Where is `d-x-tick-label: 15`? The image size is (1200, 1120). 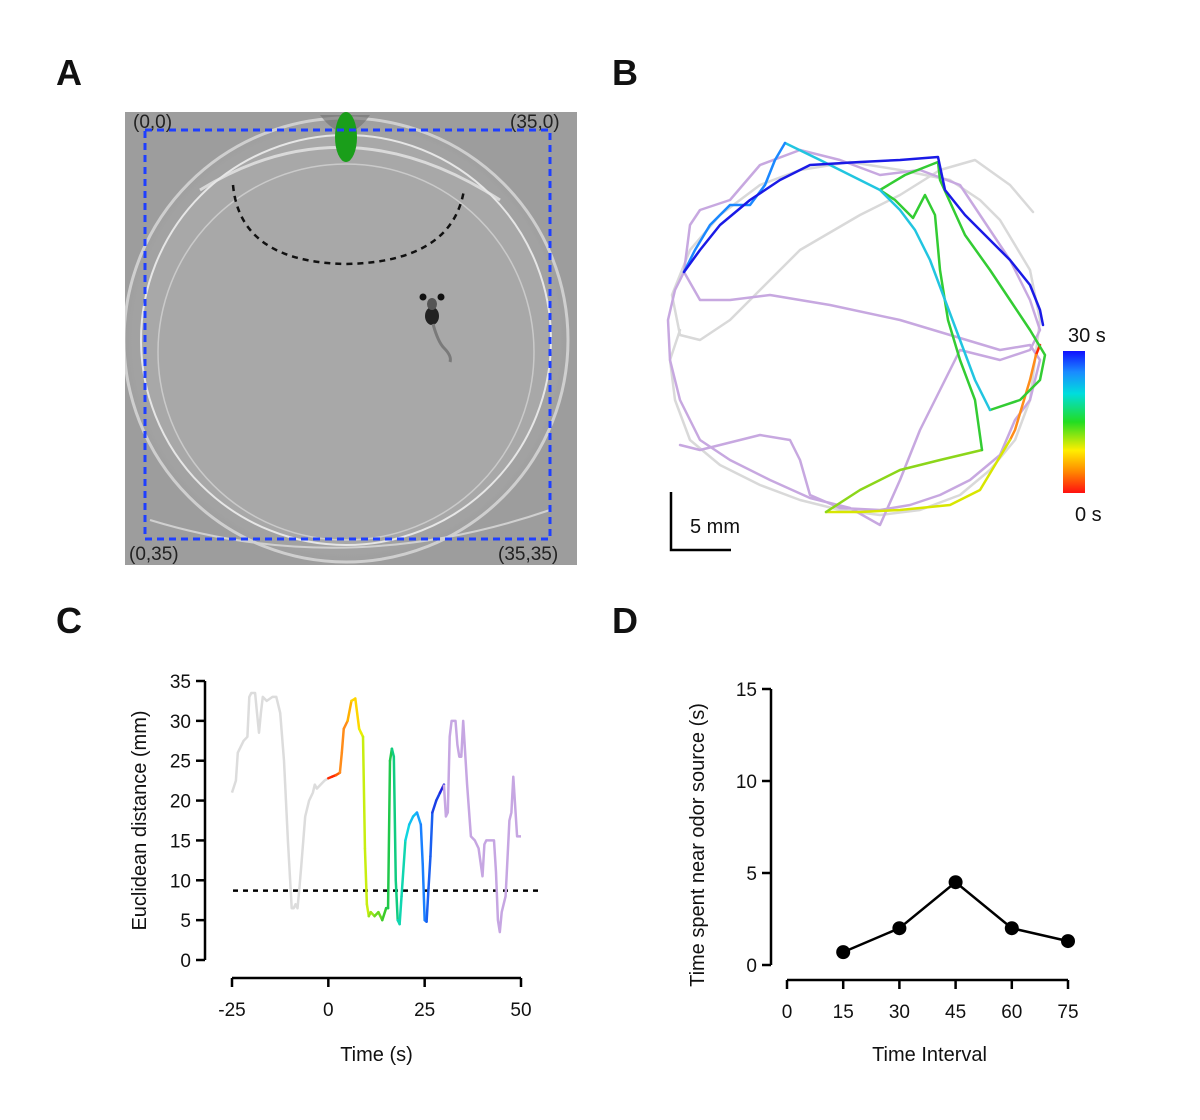
d-x-tick-label: 15 is located at coordinates (843, 1012).